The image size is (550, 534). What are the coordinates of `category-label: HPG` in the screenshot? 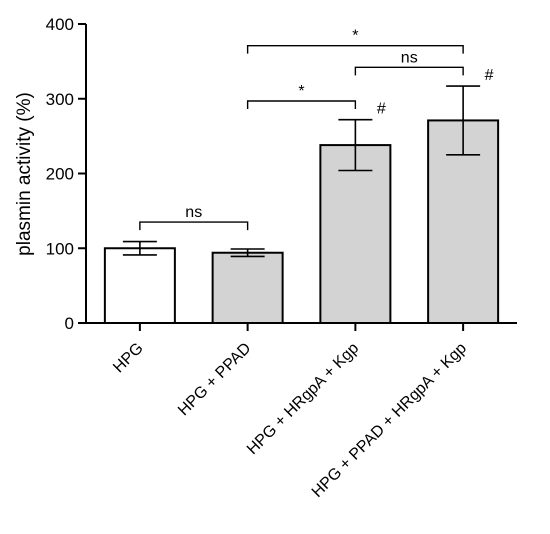 It's located at (128, 358).